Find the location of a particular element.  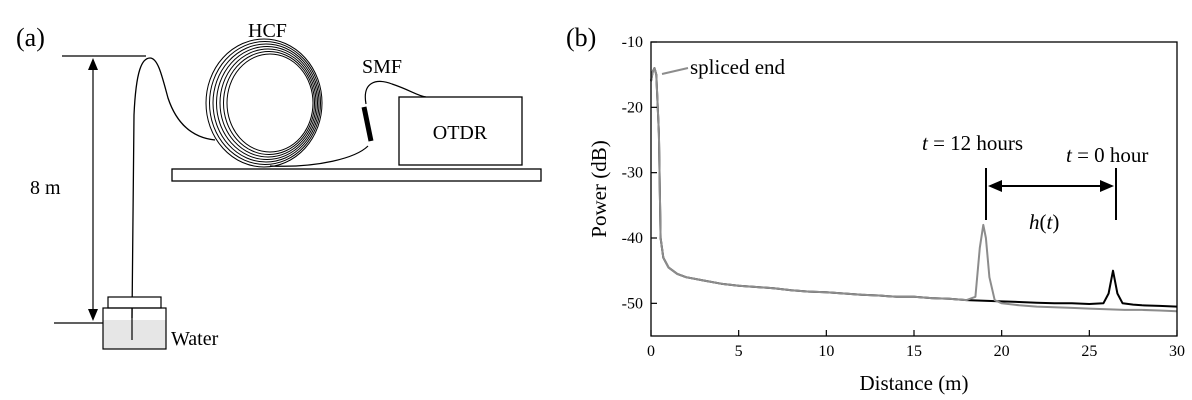

water is located at coordinates (134, 334).